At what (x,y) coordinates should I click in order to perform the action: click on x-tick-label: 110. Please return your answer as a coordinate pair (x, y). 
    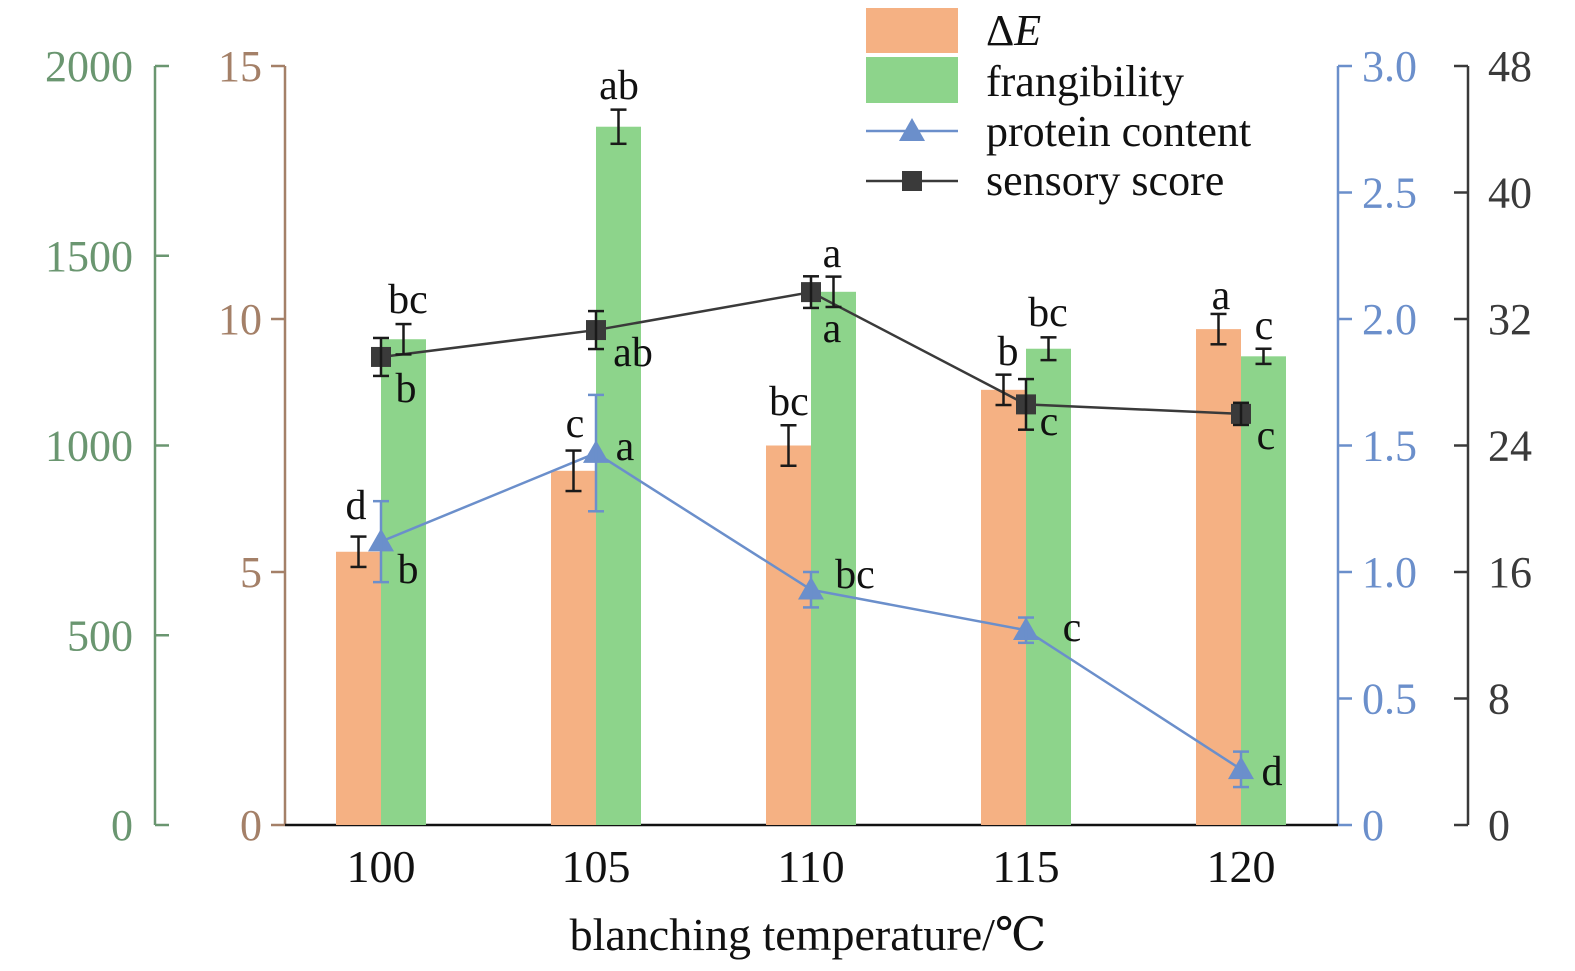
    Looking at the image, I should click on (810, 866).